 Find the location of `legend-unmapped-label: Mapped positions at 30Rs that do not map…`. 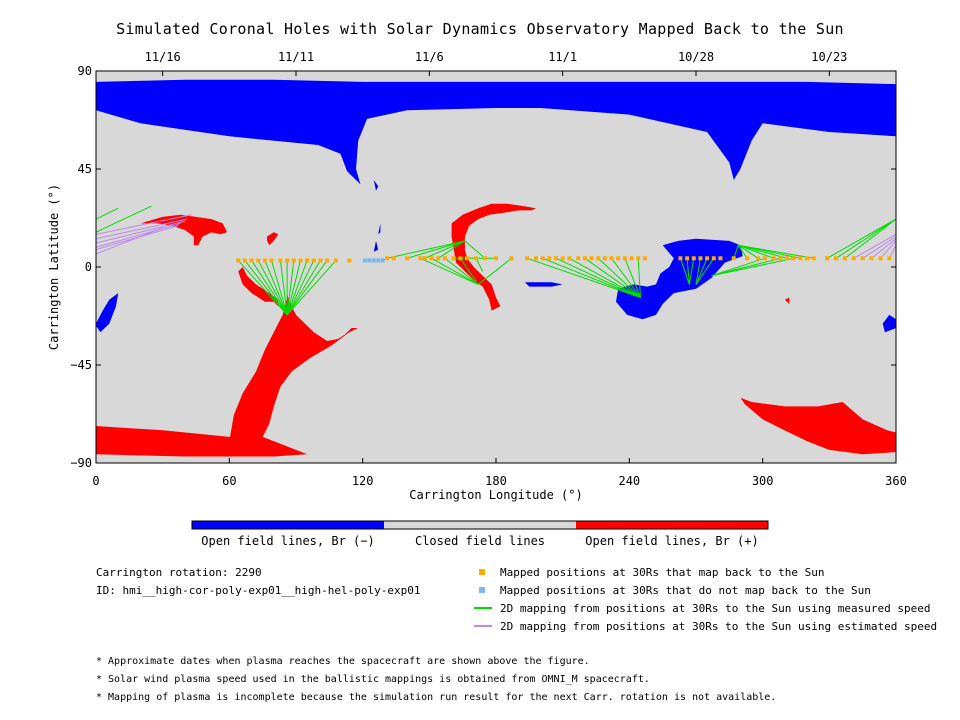

legend-unmapped-label: Mapped positions at 30Rs that do not map… is located at coordinates (685, 590).